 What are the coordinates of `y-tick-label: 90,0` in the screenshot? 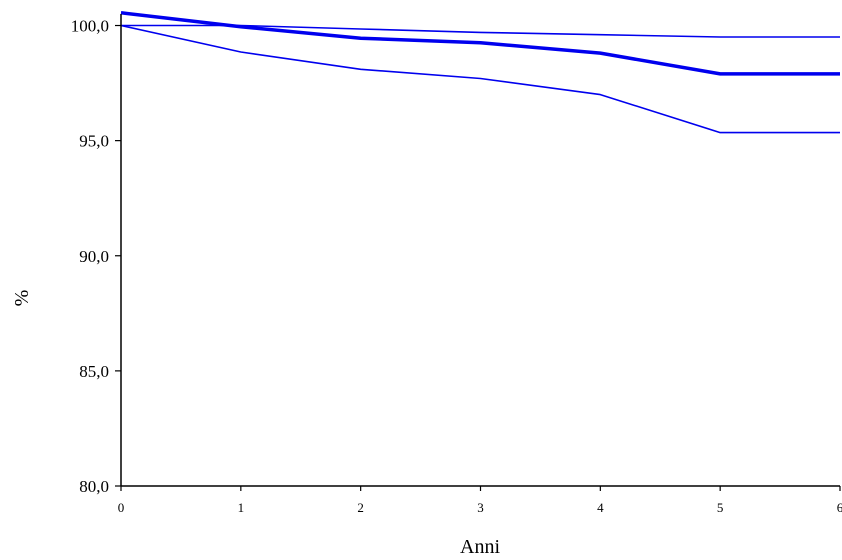 It's located at (94, 256).